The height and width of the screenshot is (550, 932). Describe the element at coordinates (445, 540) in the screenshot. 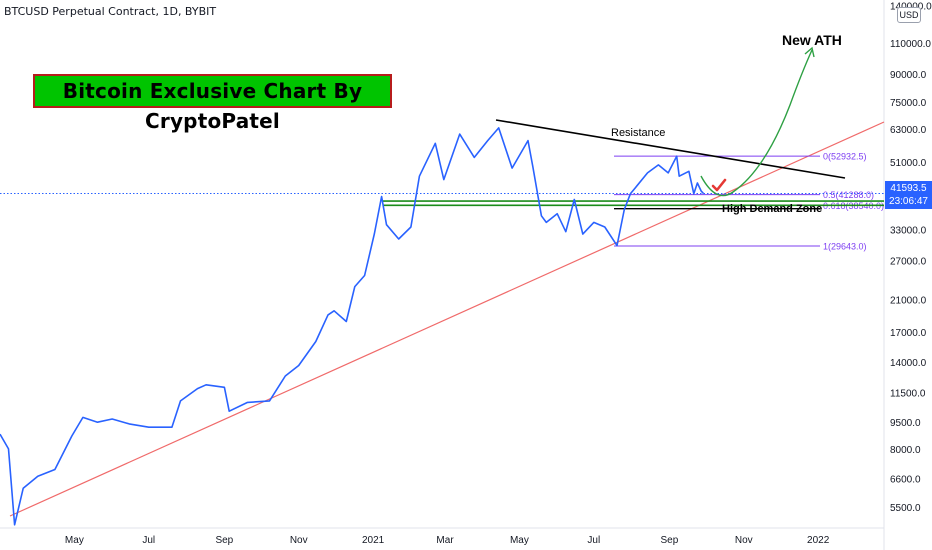

I see `x-tick-label: Mar` at that location.